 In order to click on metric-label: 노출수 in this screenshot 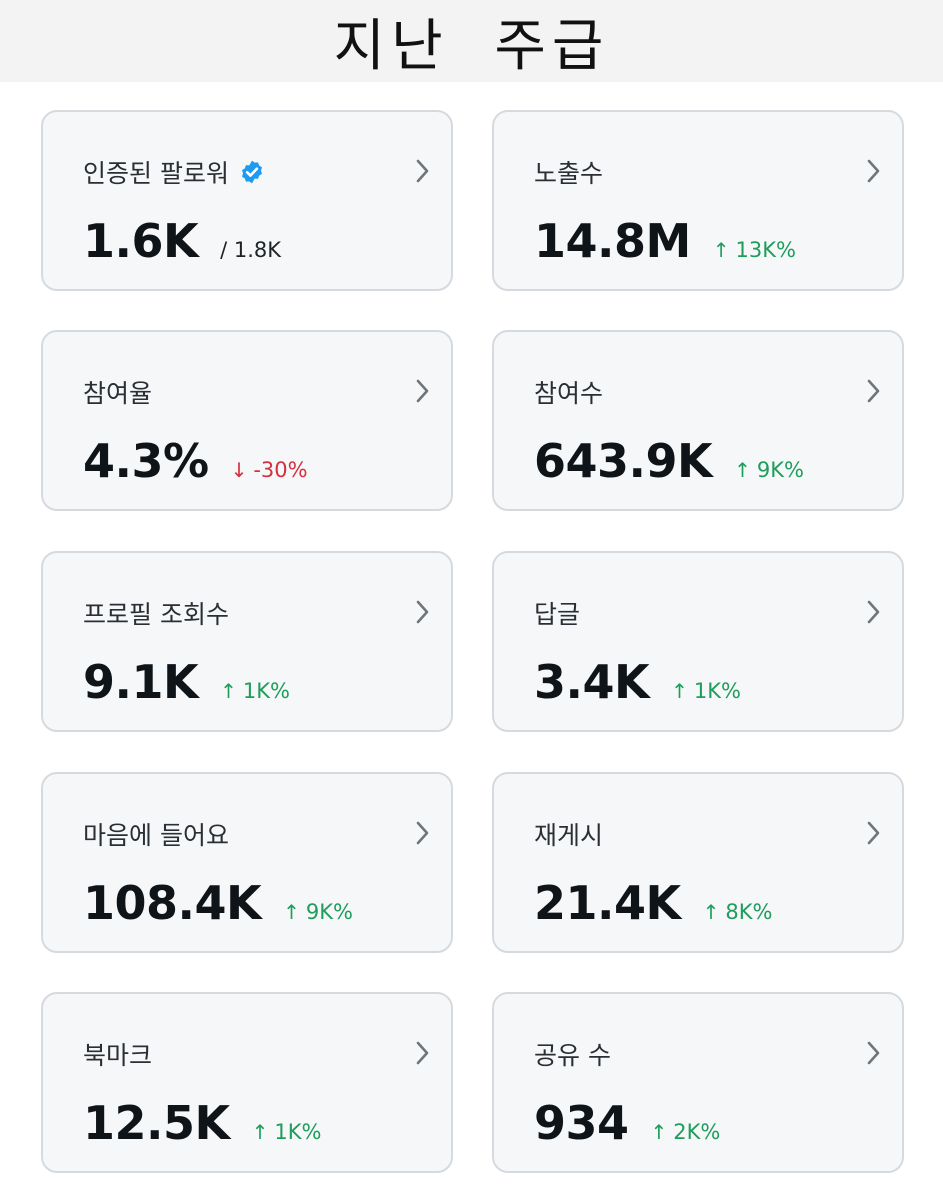, I will do `click(569, 173)`.